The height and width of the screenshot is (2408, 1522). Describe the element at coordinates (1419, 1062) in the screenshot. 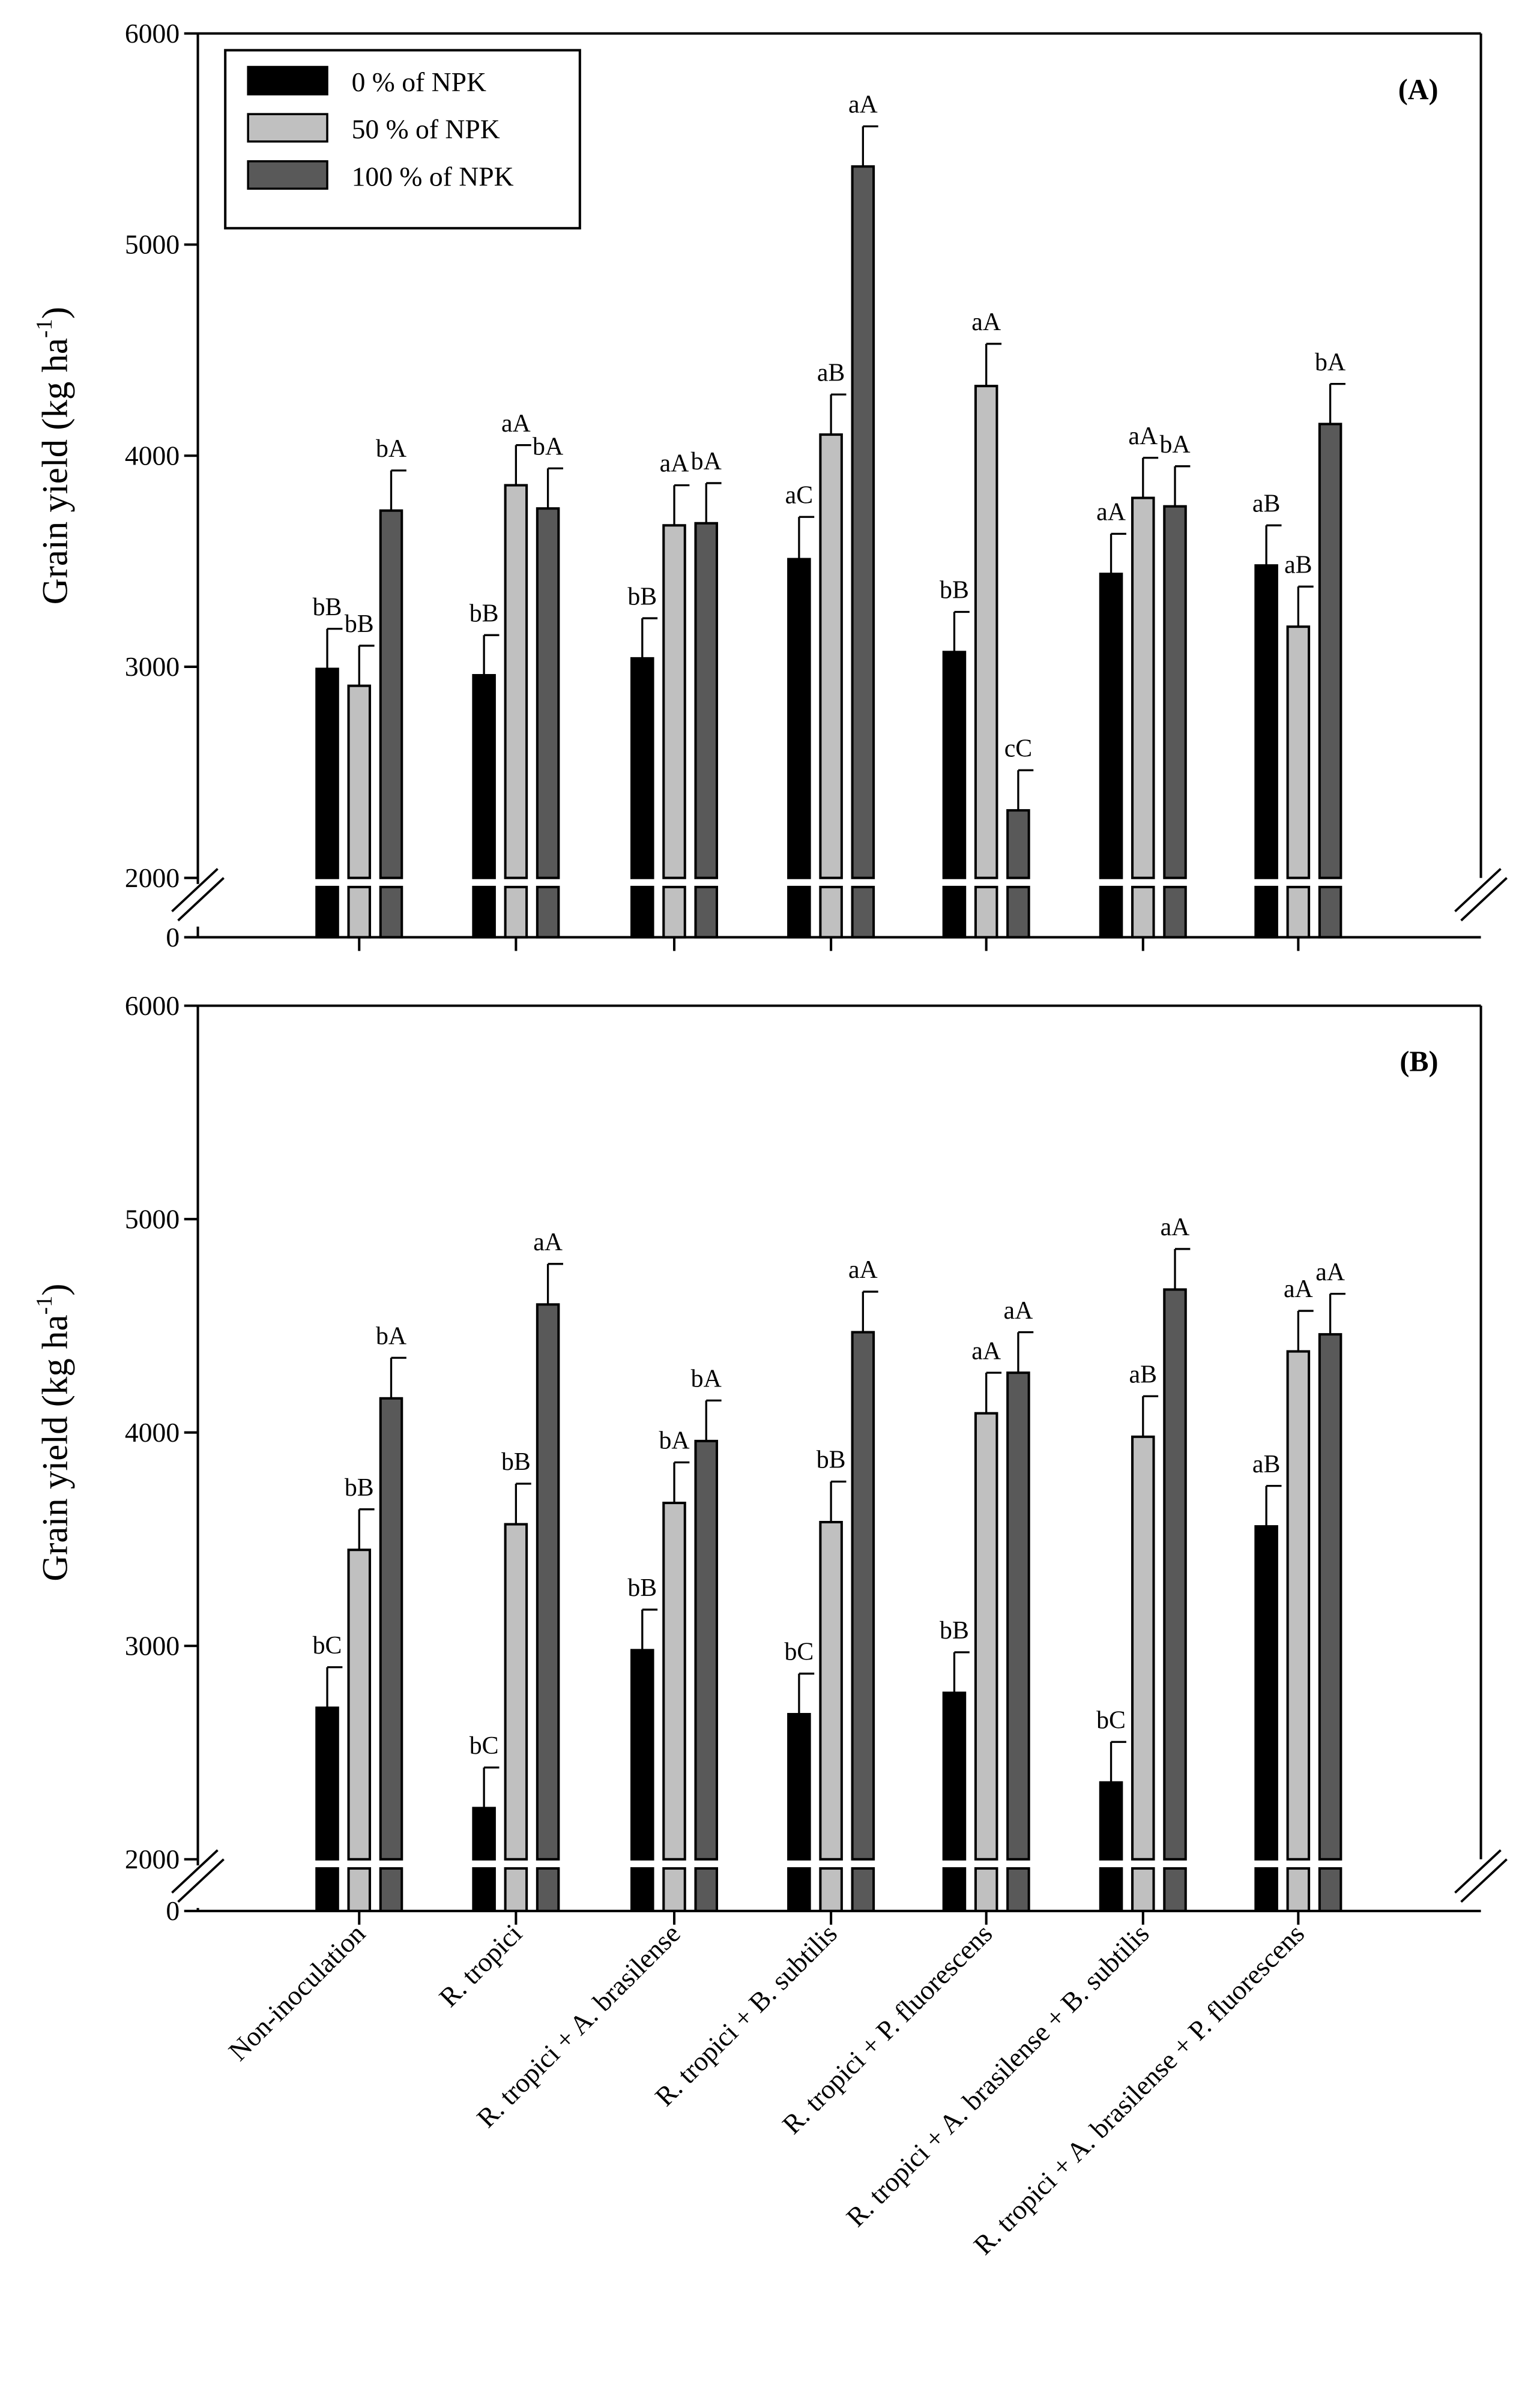

I see `panel-label: (B)` at that location.